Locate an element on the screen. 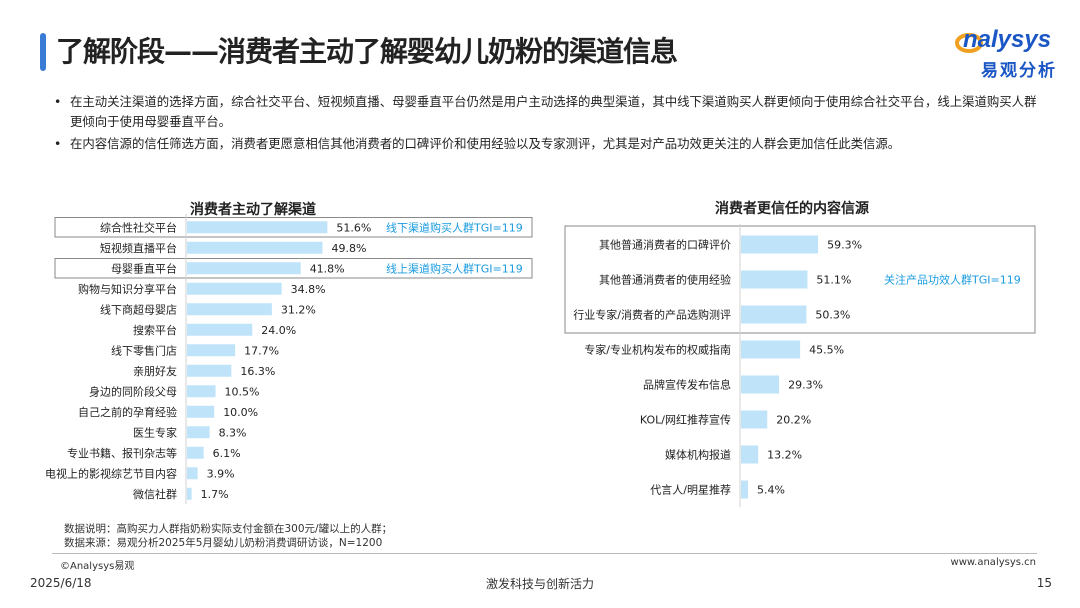 This screenshot has height=608, width=1080. logo-swoosh-icon is located at coordinates (969, 43).